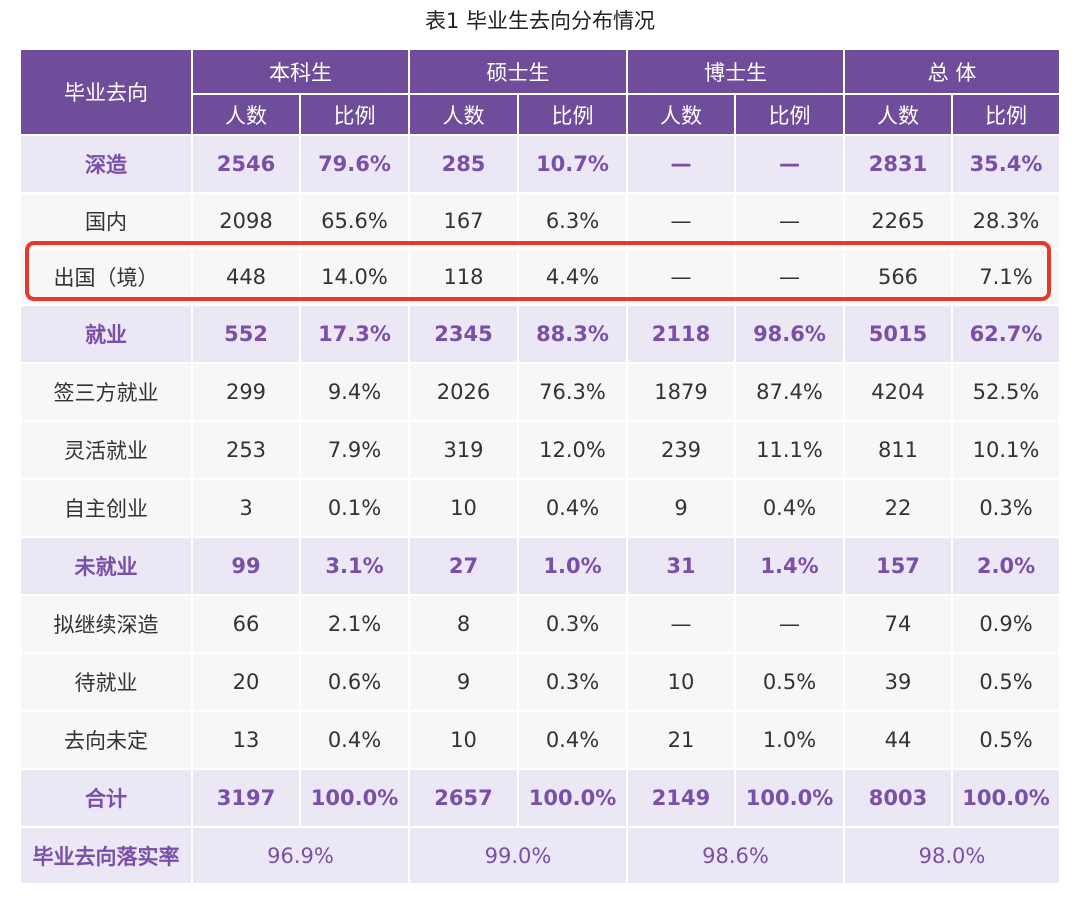 This screenshot has height=909, width=1080. What do you see at coordinates (463, 624) in the screenshot?
I see `count-cell: 8` at bounding box center [463, 624].